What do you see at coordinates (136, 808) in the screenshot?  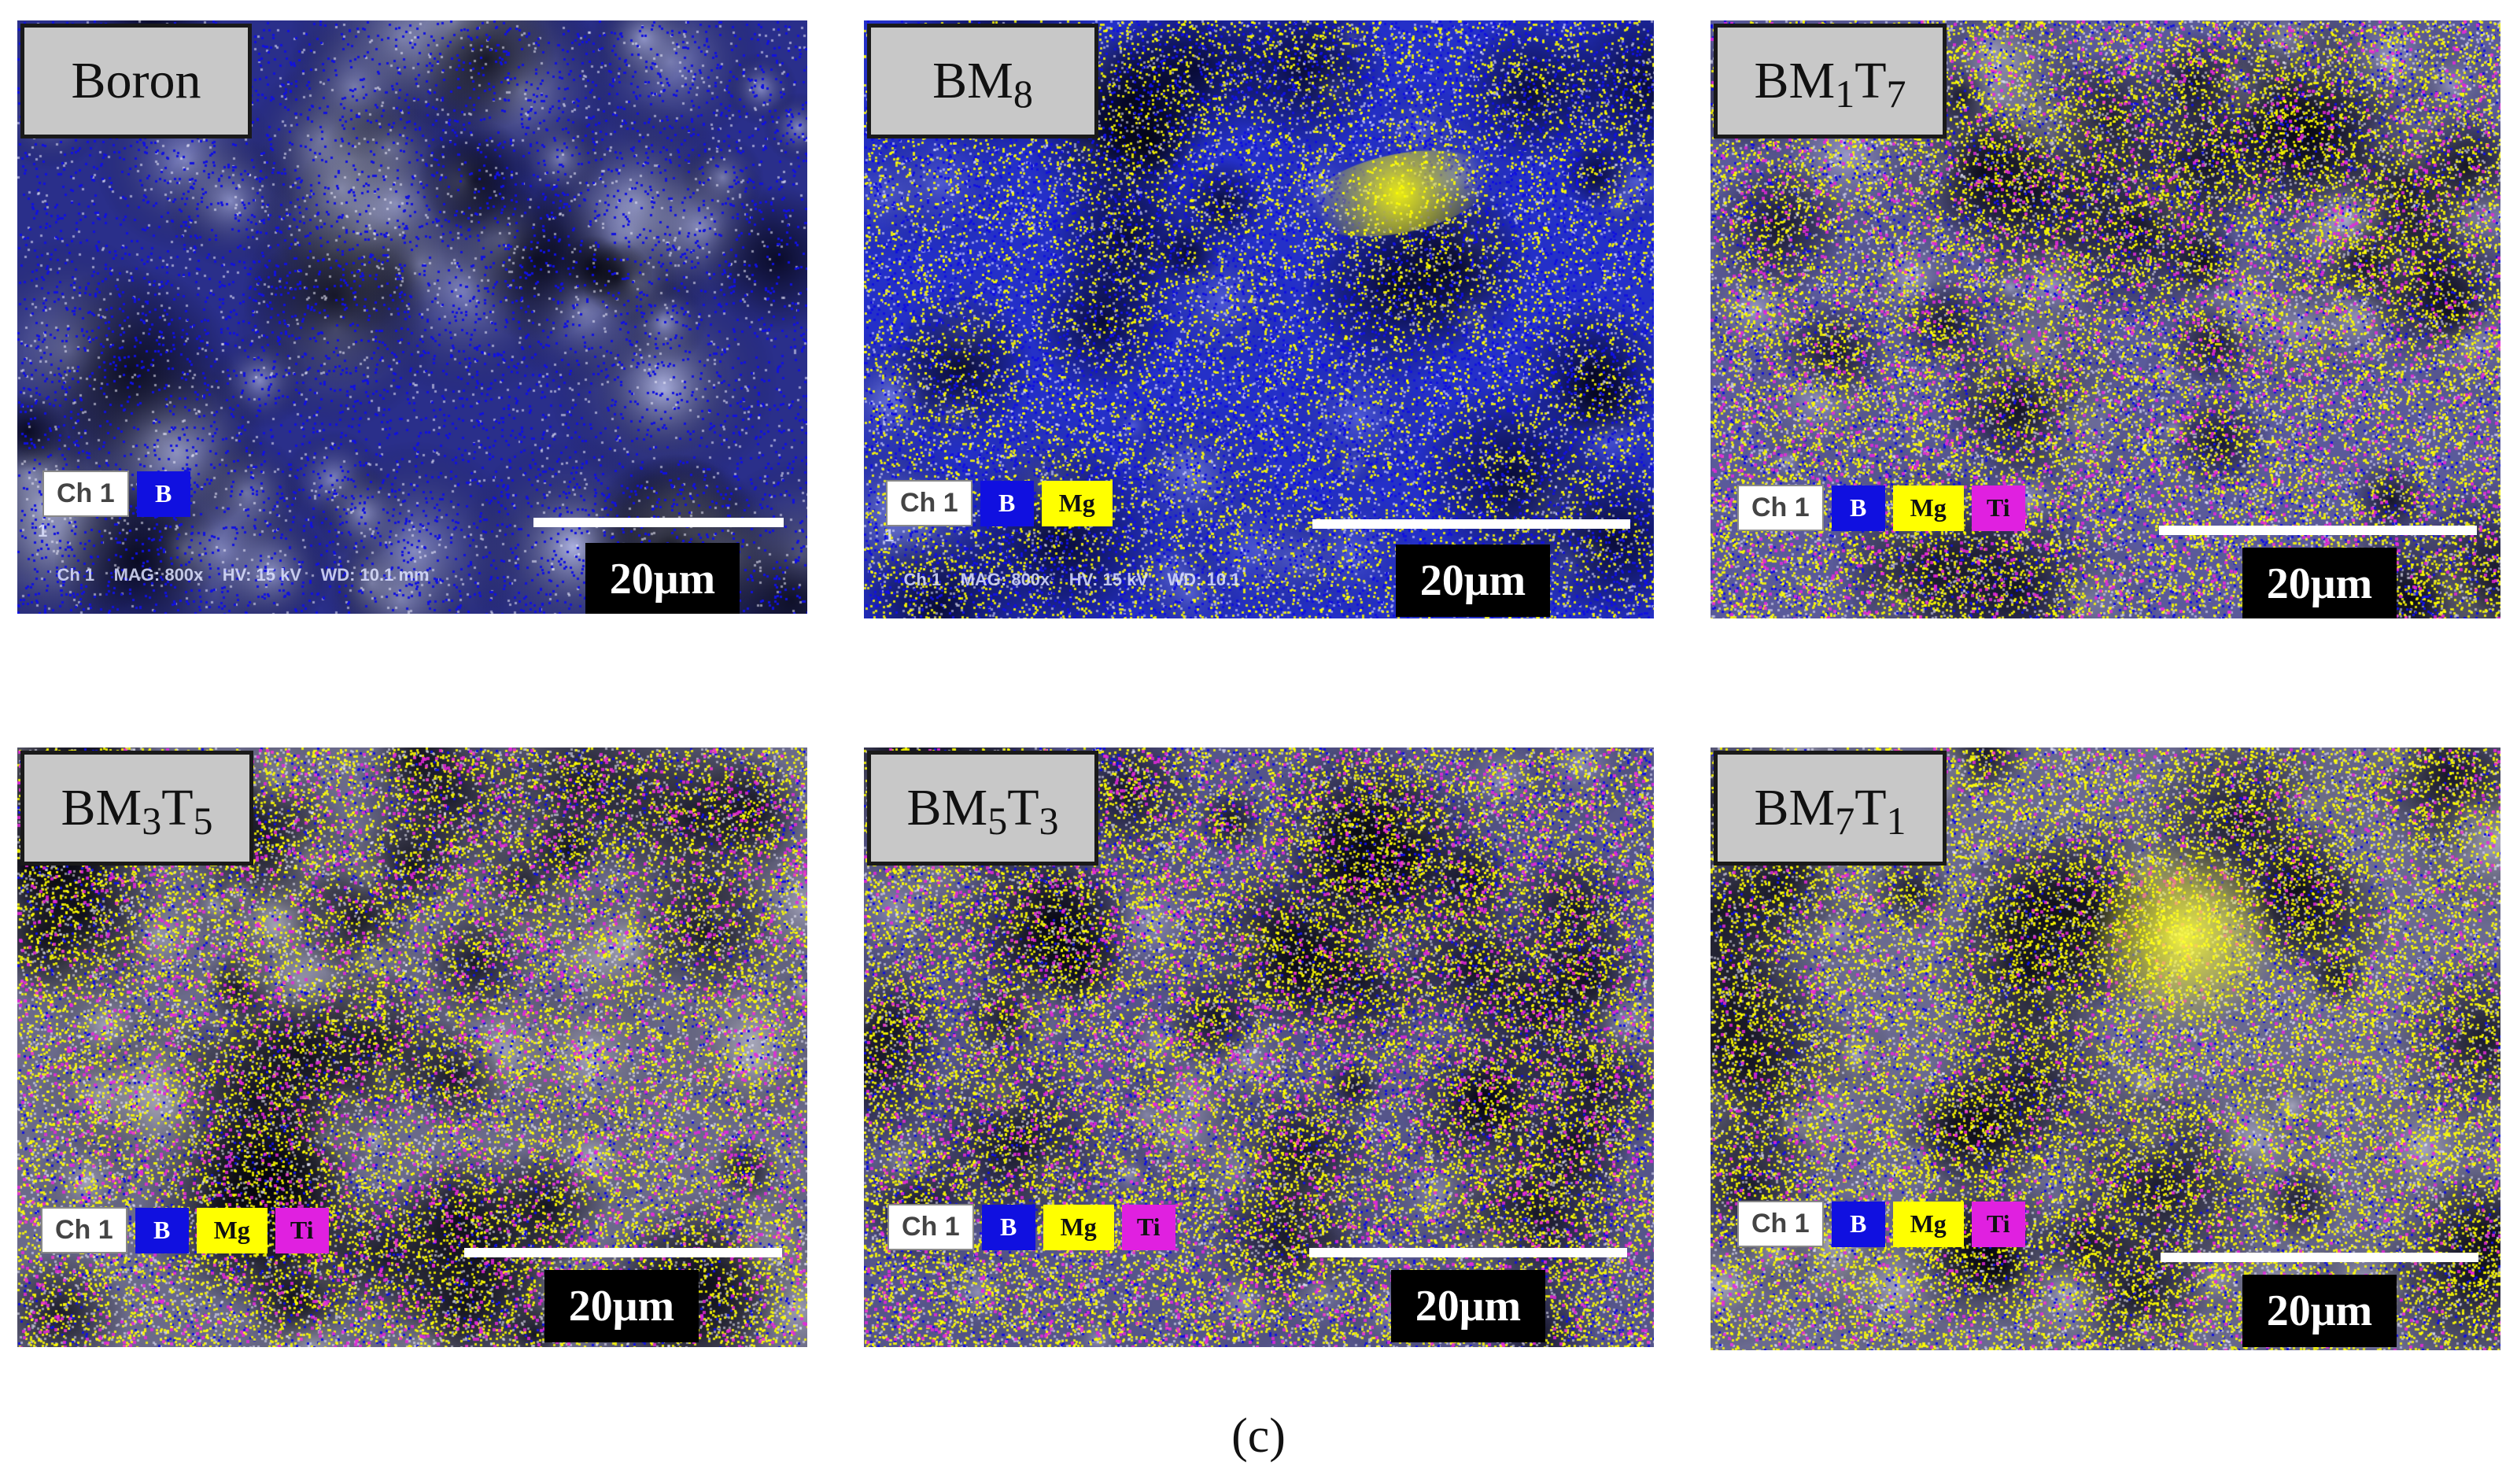 I see `panel-title: BM 3 T 5` at bounding box center [136, 808].